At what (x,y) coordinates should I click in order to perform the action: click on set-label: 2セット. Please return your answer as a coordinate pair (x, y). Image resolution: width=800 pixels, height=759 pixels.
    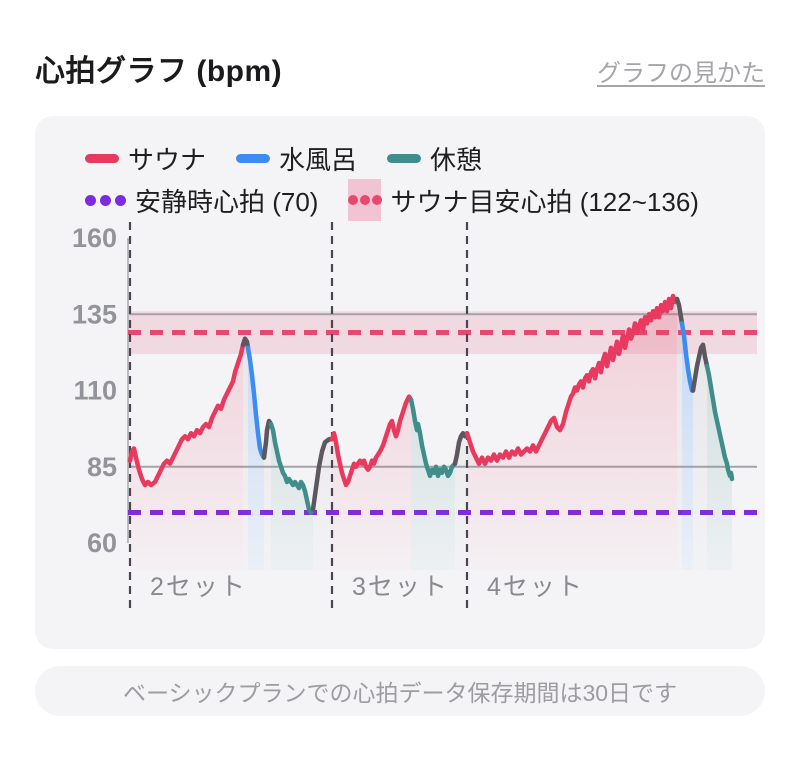
    Looking at the image, I should click on (198, 587).